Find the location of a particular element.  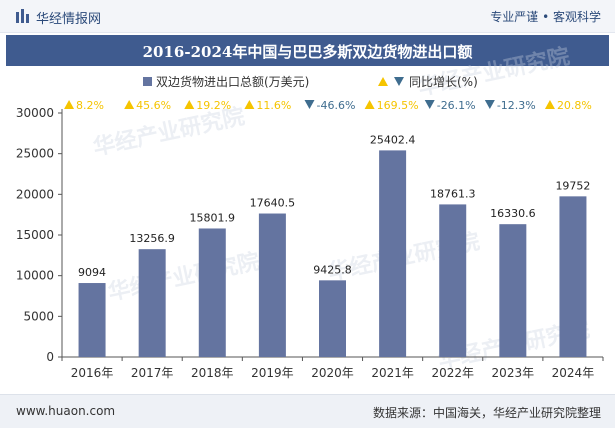

x-tick-label: 2023年 is located at coordinates (513, 373).